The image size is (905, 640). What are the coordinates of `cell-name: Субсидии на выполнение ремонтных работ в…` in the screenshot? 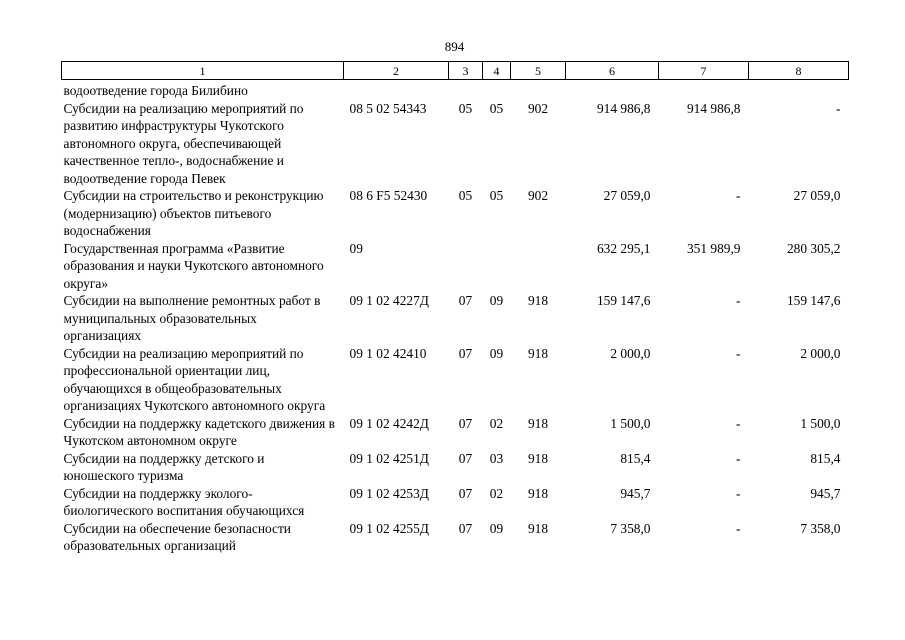 It's located at (192, 318).